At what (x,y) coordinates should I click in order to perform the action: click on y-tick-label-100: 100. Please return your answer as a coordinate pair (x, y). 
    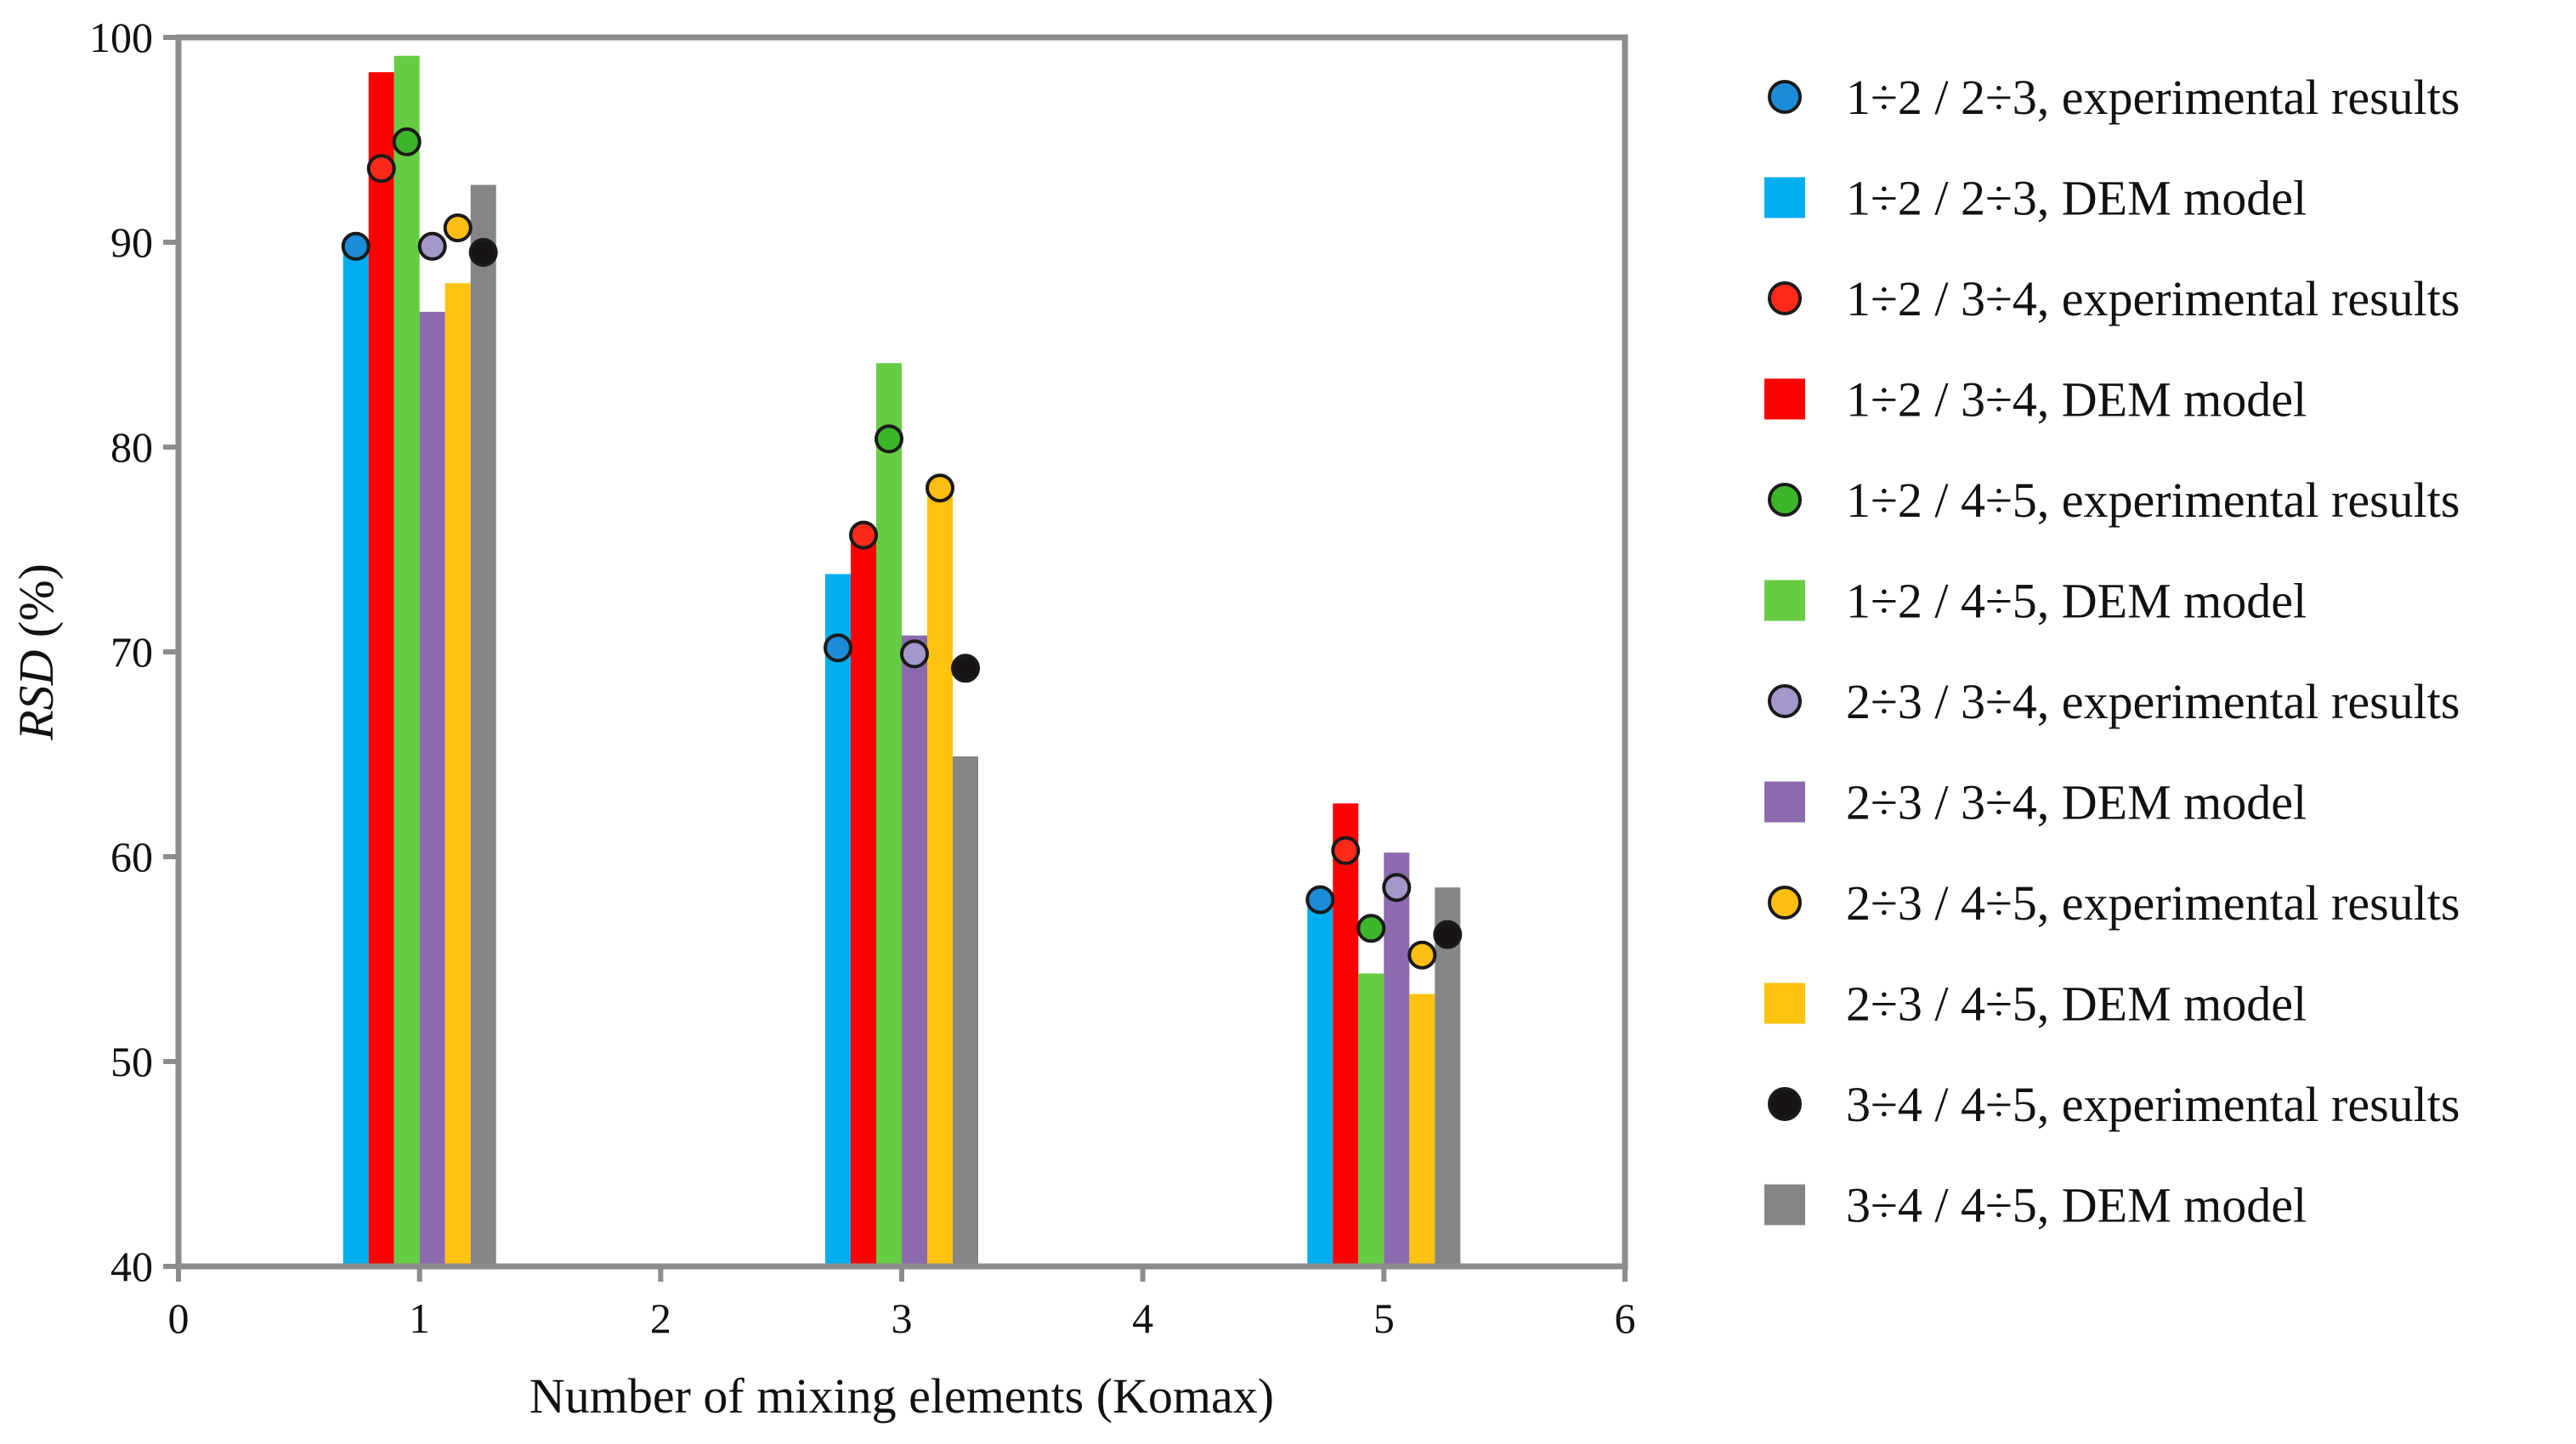
    Looking at the image, I should click on (121, 37).